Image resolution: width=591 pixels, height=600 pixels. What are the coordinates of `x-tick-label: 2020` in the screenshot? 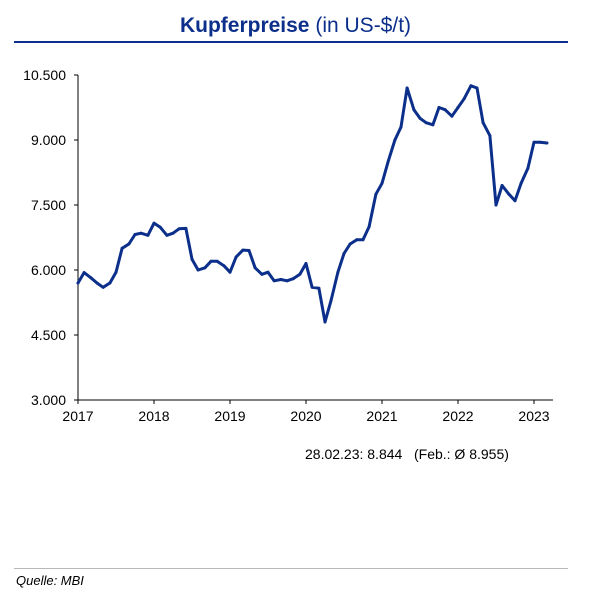 It's located at (305, 416).